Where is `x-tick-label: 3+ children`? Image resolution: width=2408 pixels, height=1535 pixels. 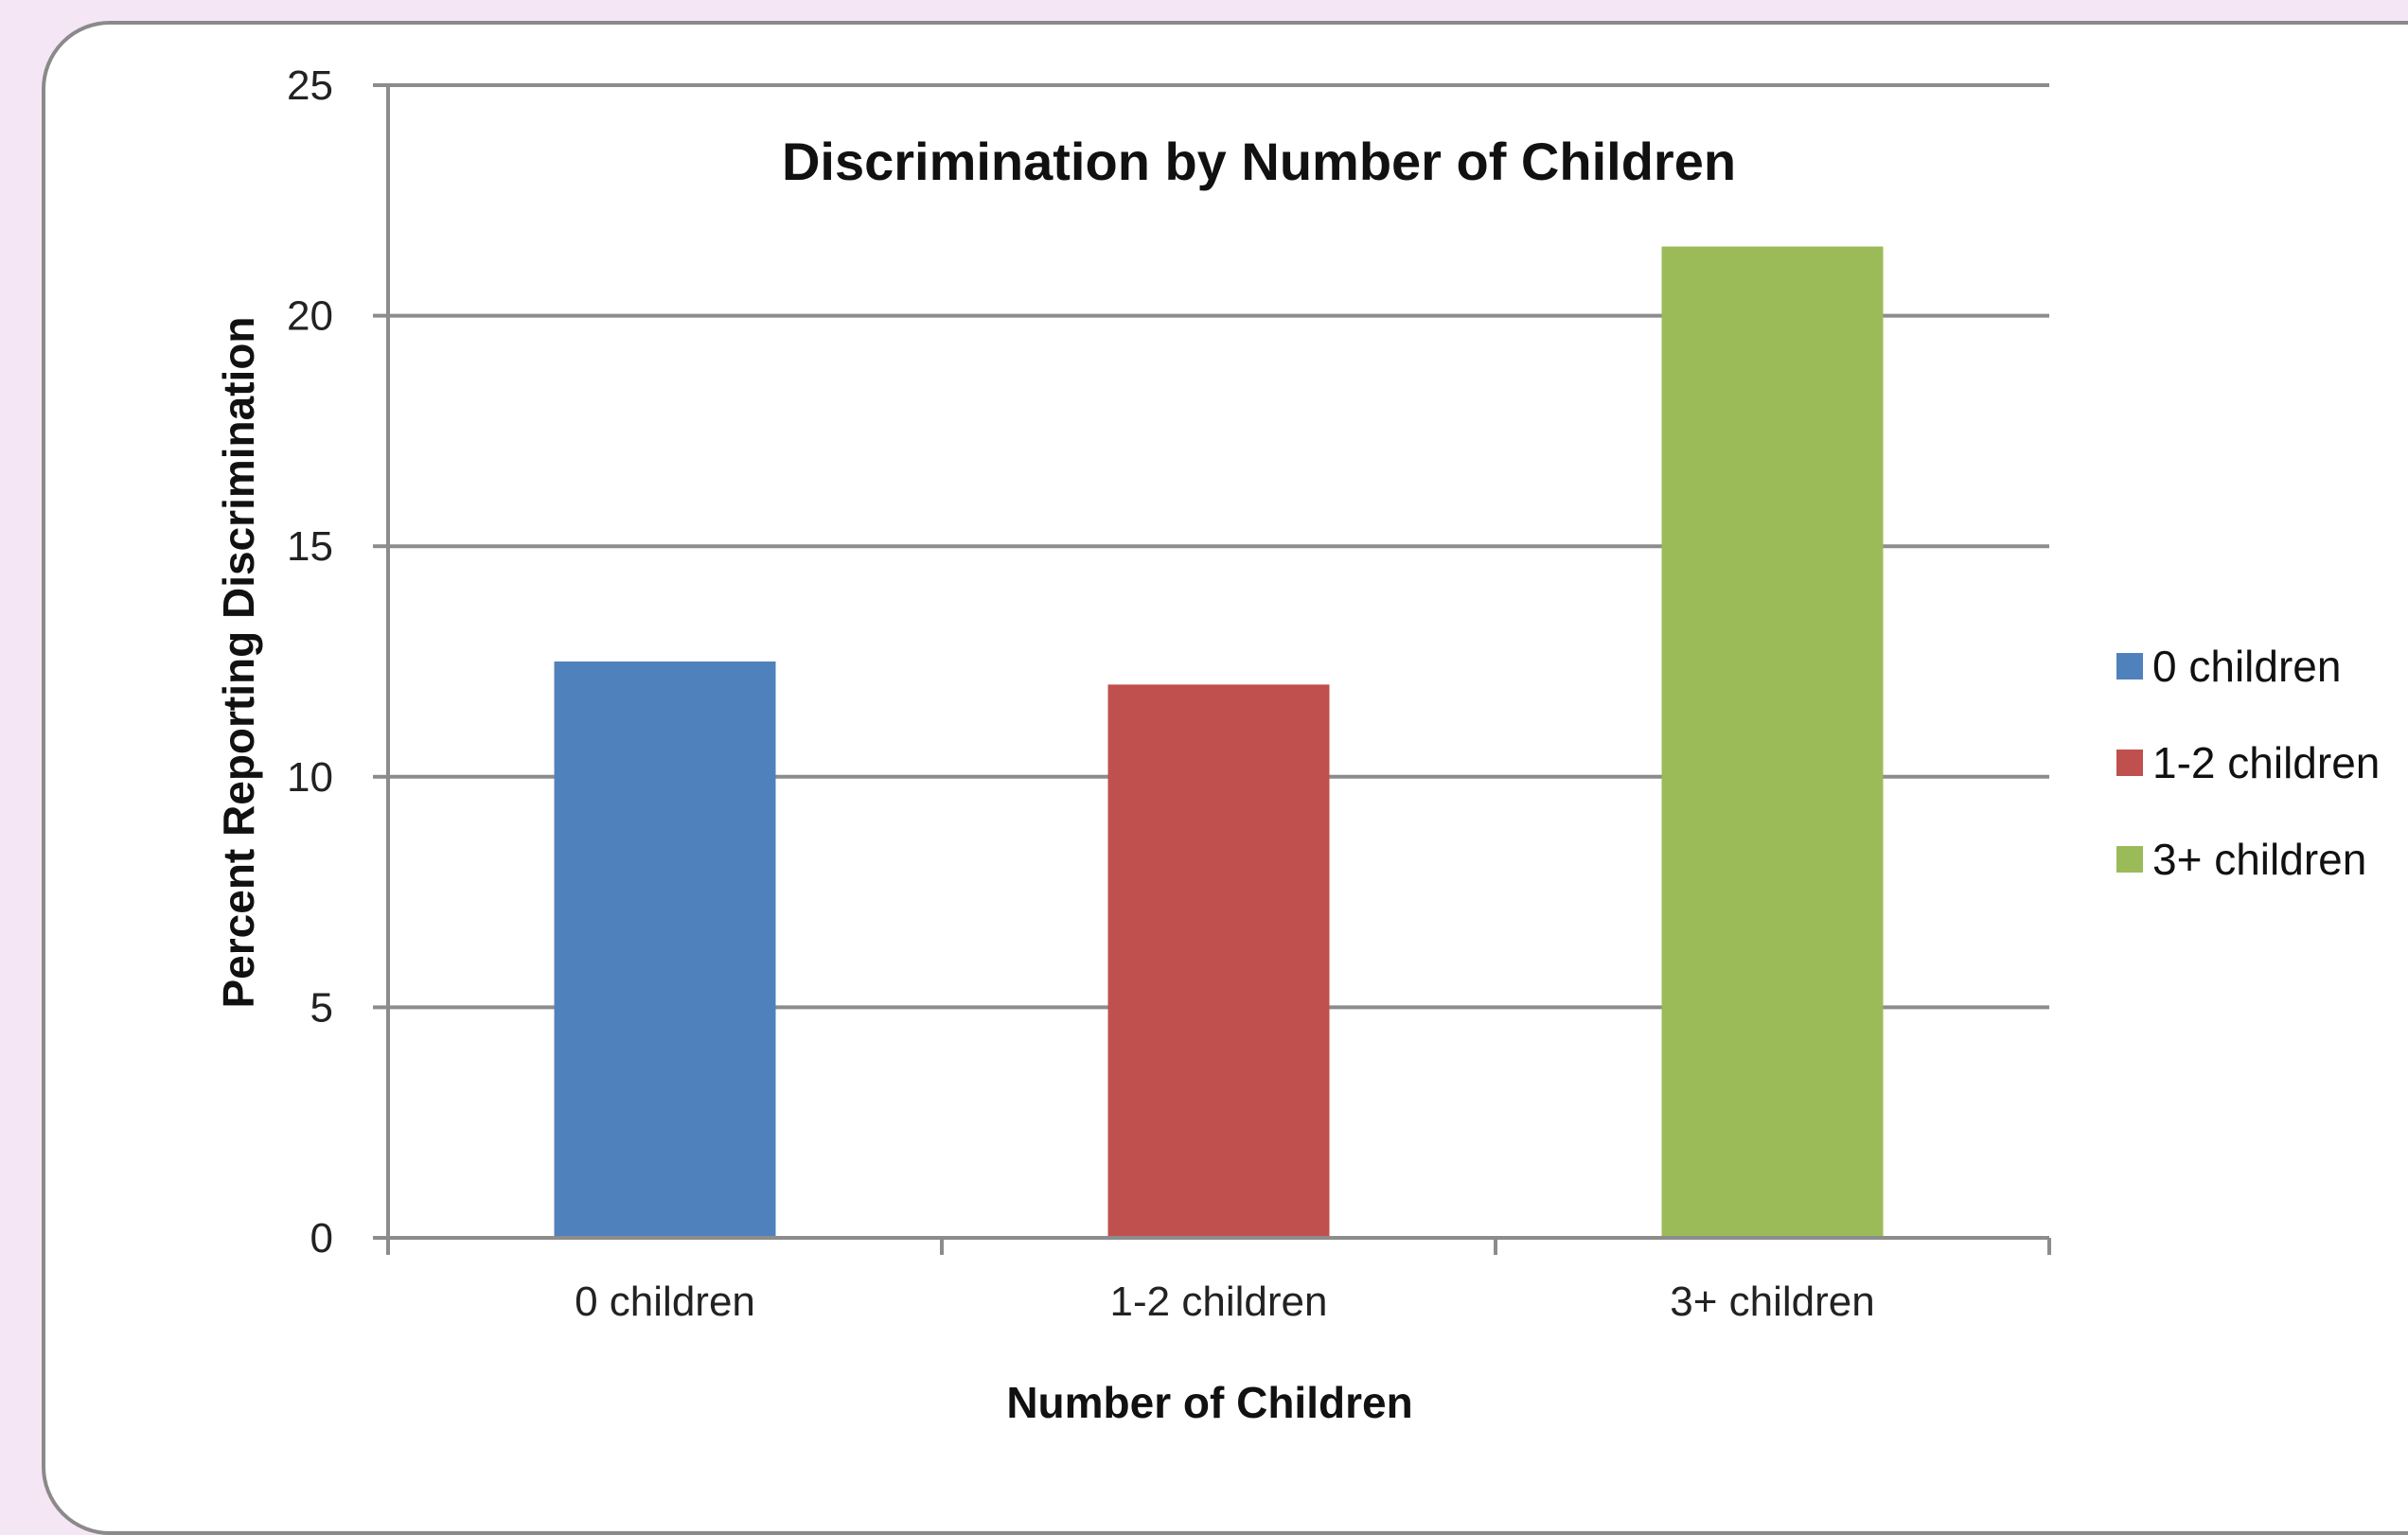
x-tick-label: 3+ children is located at coordinates (1772, 1302).